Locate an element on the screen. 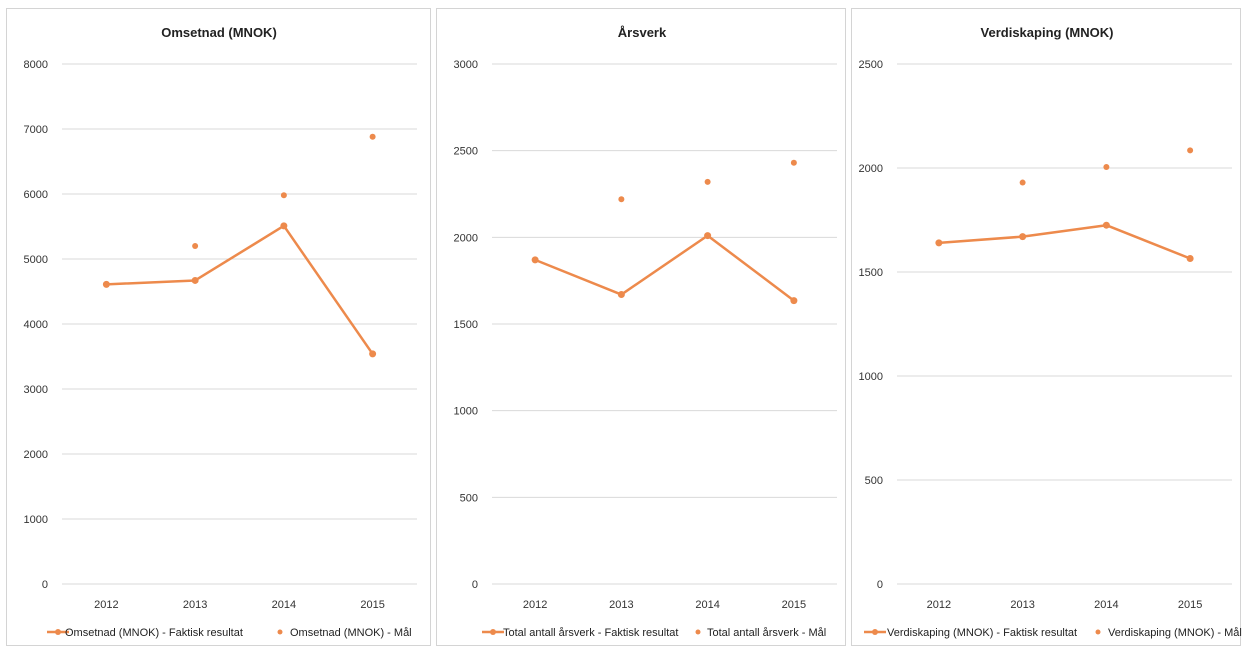 This screenshot has height=650, width=1245. legend-label: Total antall årsverk - Faktisk resultat is located at coordinates (590, 633).